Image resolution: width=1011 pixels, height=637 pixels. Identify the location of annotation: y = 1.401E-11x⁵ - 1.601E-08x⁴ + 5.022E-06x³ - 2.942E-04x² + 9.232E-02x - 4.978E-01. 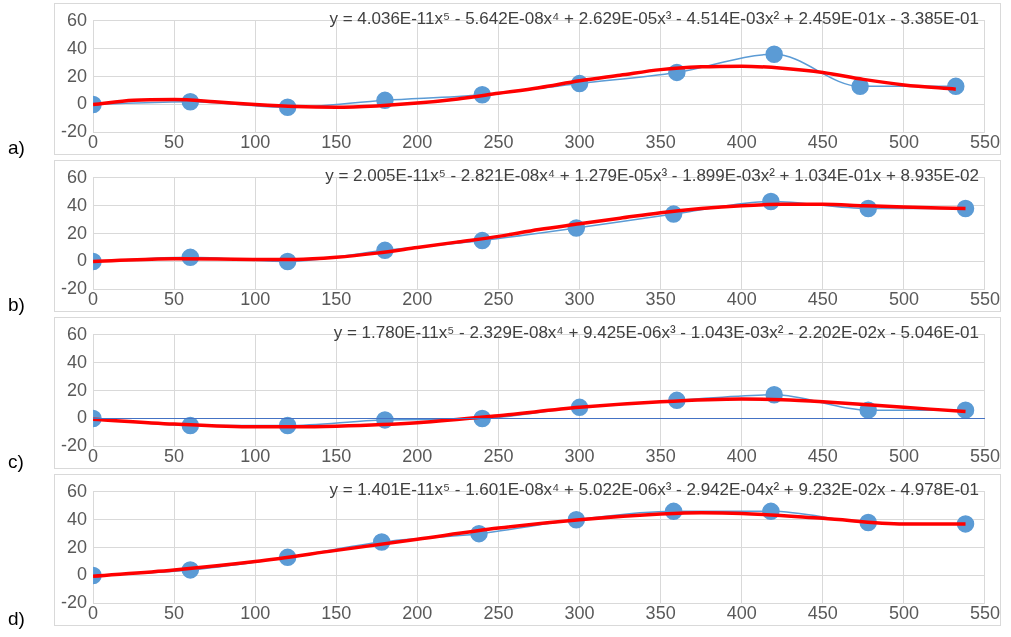
(654, 490).